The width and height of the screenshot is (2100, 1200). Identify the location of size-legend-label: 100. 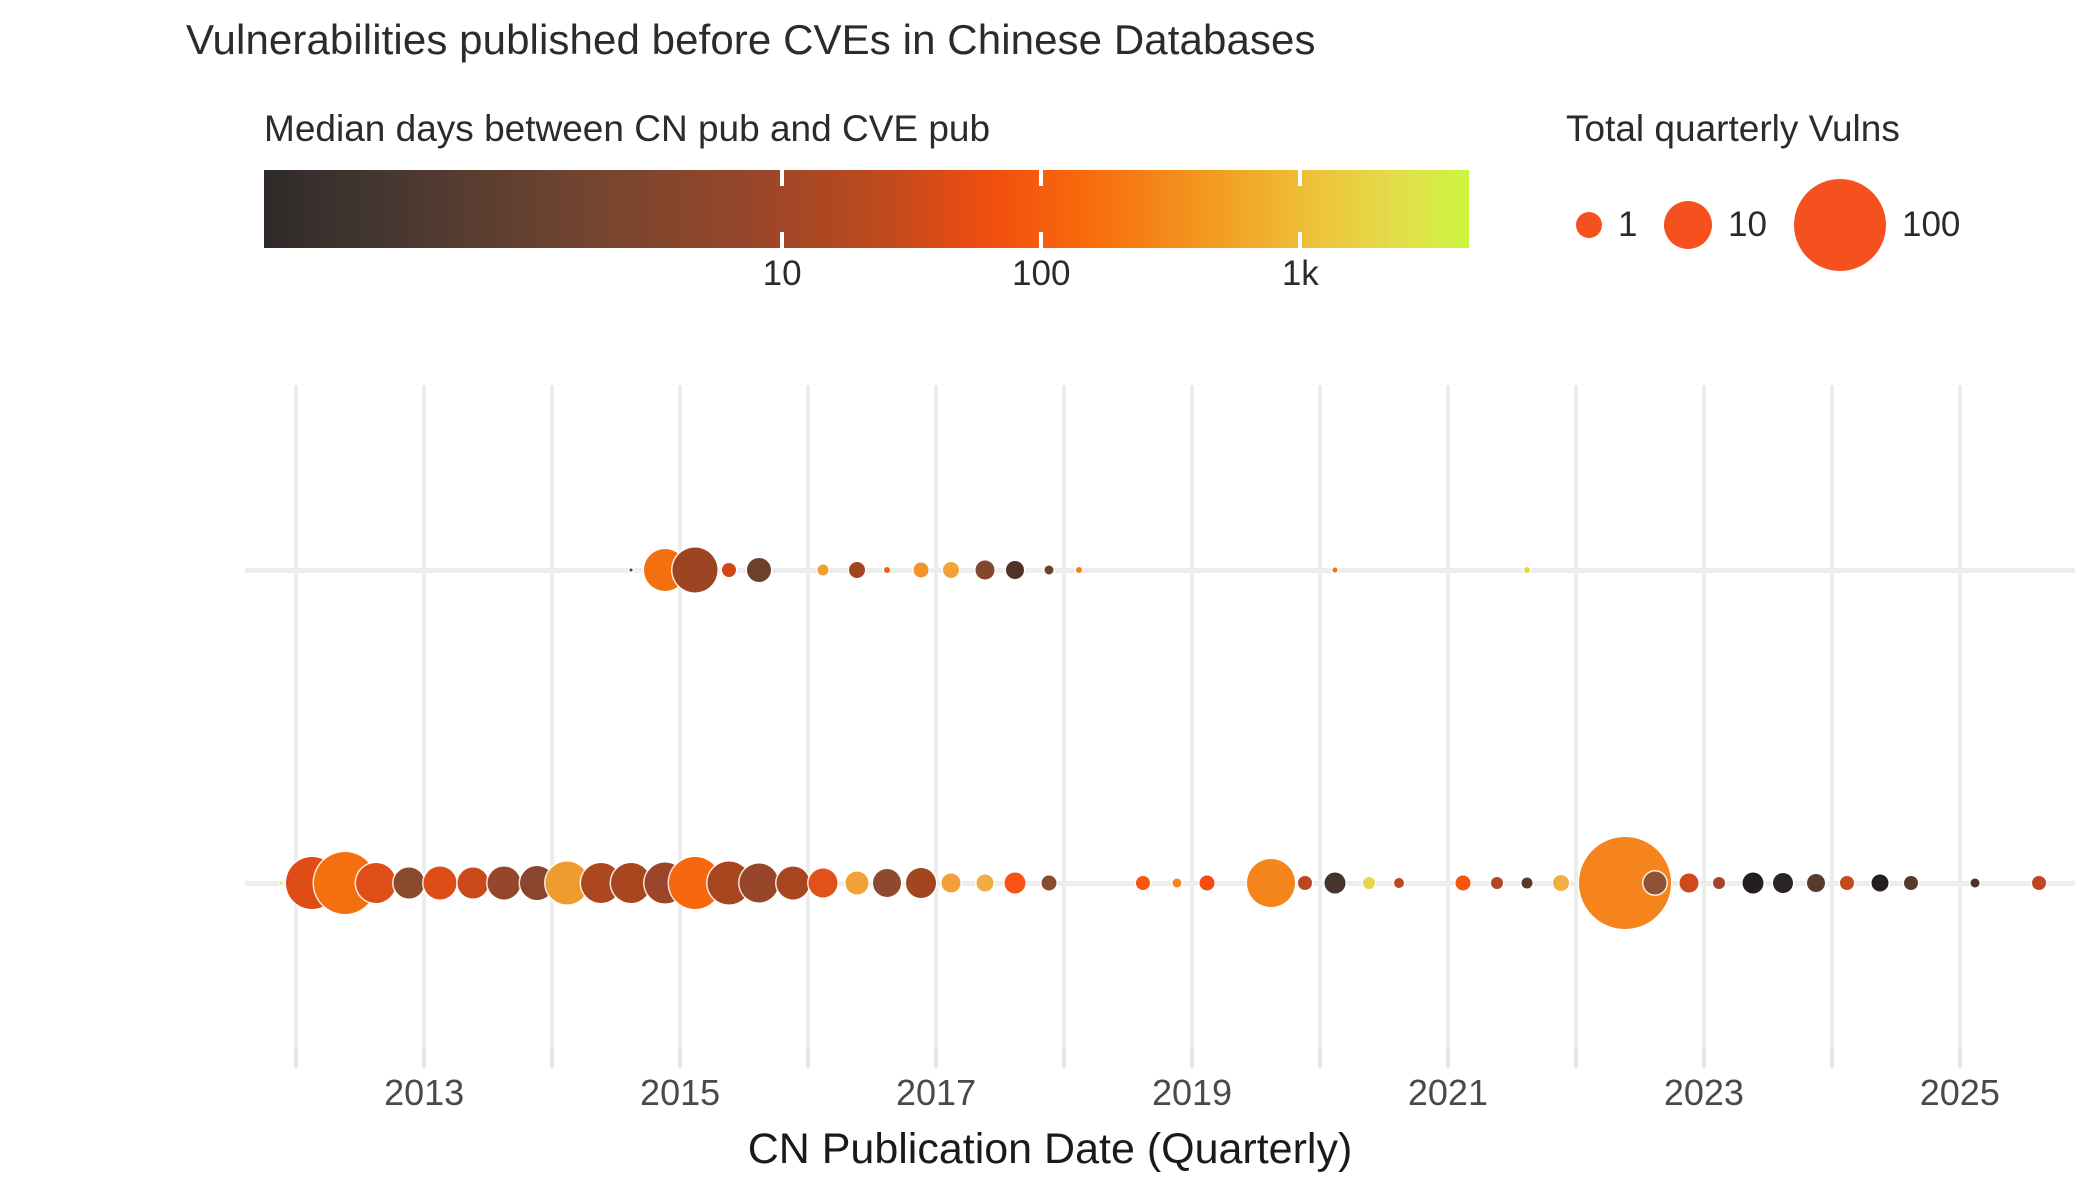
(1931, 224).